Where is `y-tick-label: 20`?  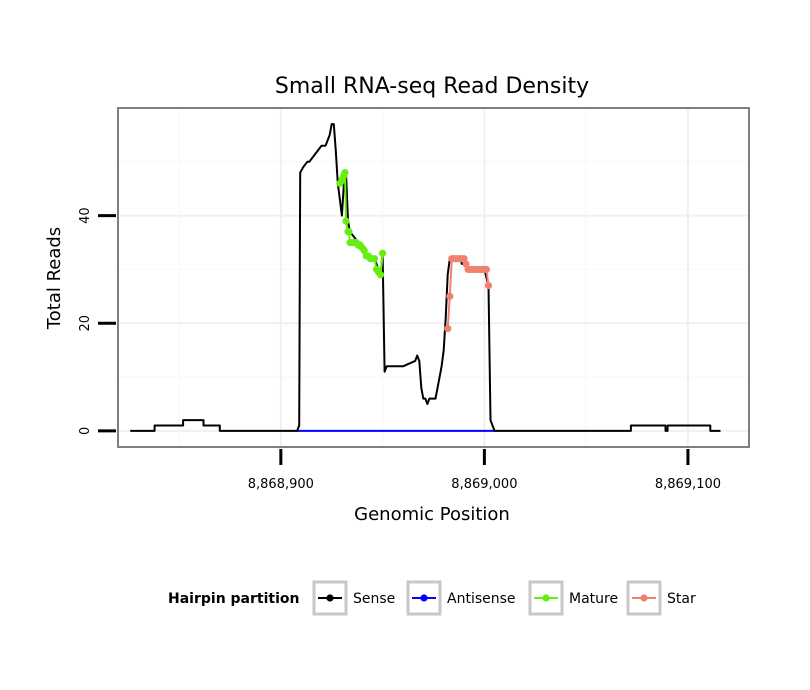
y-tick-label: 20 is located at coordinates (85, 323).